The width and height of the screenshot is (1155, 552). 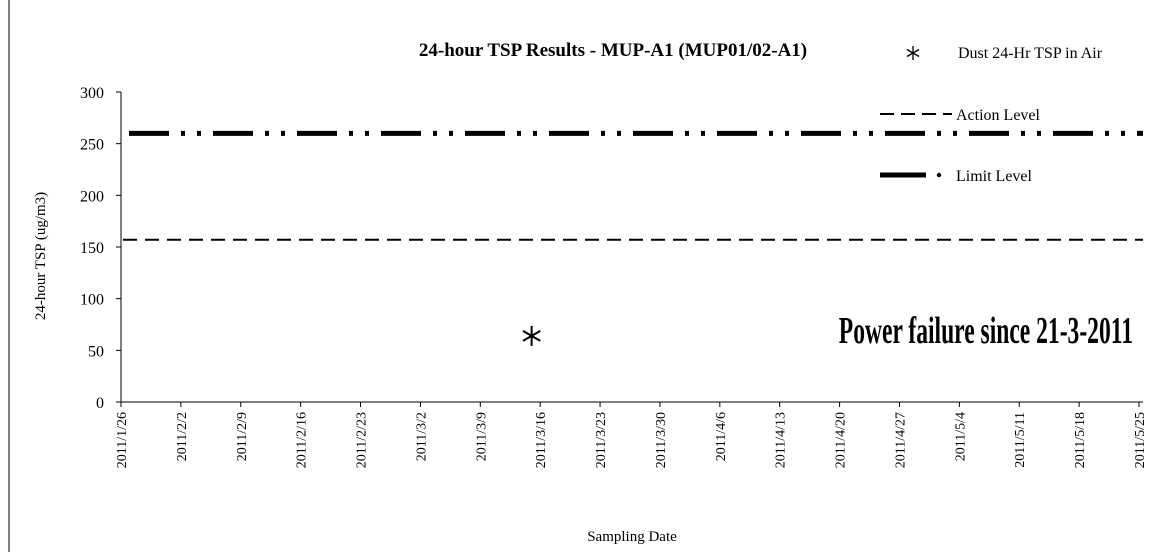 I want to click on legend-asterisk-icon, so click(x=913, y=53).